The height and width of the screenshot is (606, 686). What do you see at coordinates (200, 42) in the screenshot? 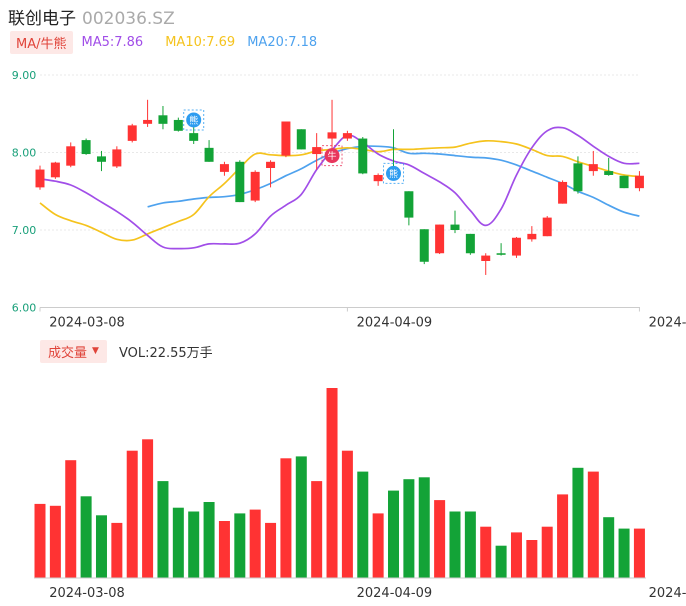
I see `ma10-label: MA10:7.69` at bounding box center [200, 42].